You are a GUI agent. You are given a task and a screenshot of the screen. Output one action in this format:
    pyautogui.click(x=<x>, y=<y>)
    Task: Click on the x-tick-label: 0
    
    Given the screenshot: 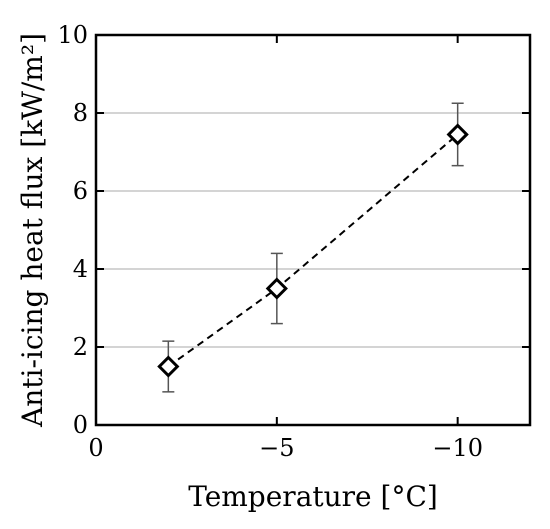 What is the action you would take?
    pyautogui.click(x=95, y=448)
    